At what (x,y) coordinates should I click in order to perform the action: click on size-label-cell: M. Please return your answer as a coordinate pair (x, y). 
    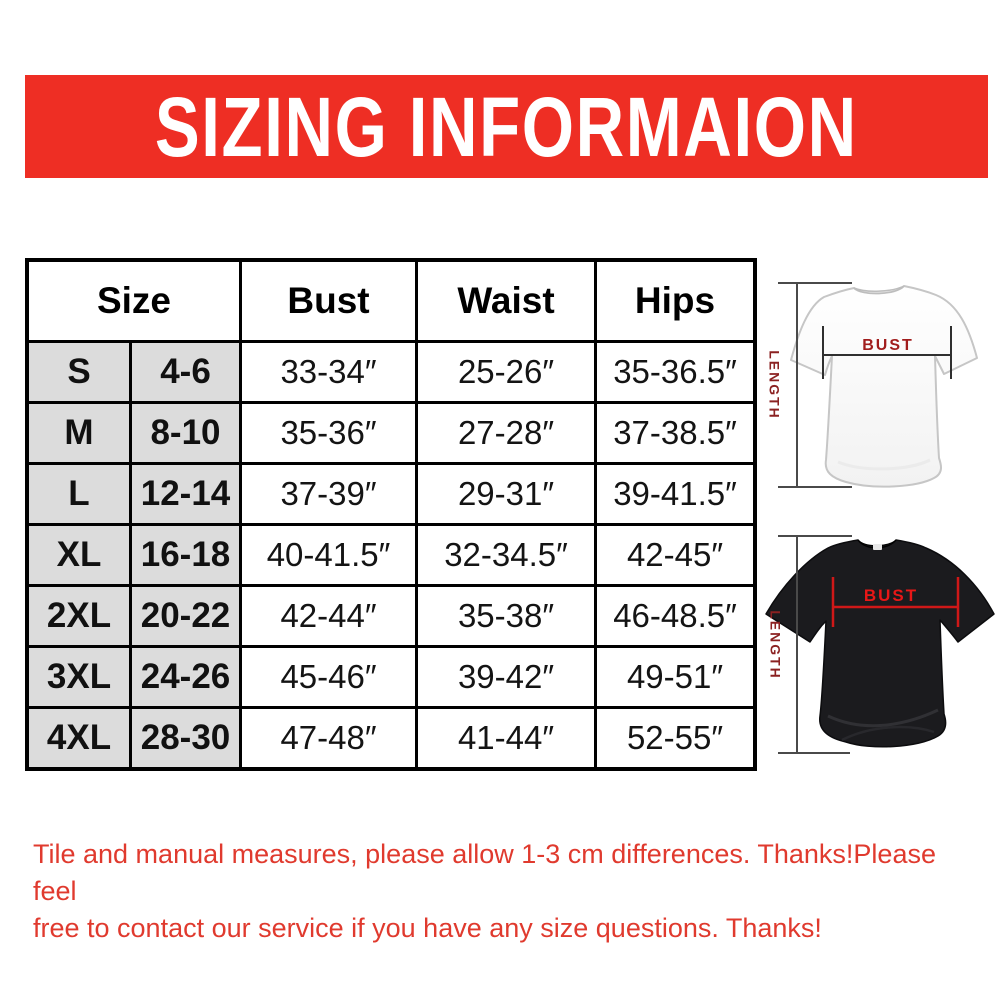
    Looking at the image, I should click on (79, 433).